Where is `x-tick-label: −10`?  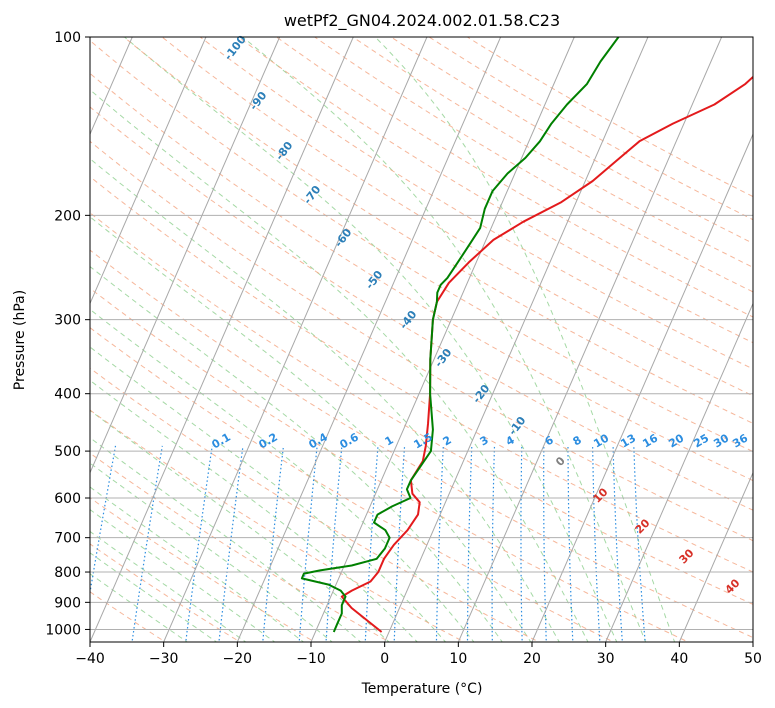 x-tick-label: −10 is located at coordinates (311, 659).